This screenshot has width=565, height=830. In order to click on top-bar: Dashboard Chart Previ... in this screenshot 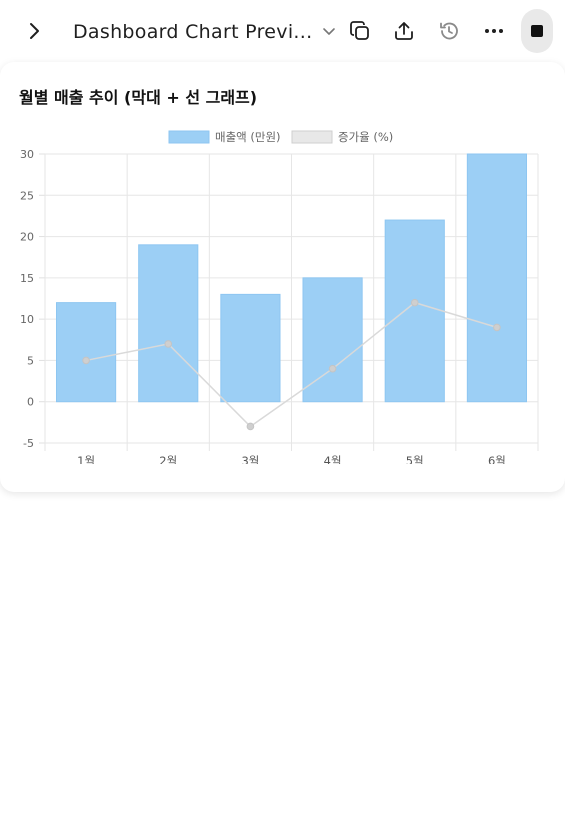, I will do `click(282, 31)`.